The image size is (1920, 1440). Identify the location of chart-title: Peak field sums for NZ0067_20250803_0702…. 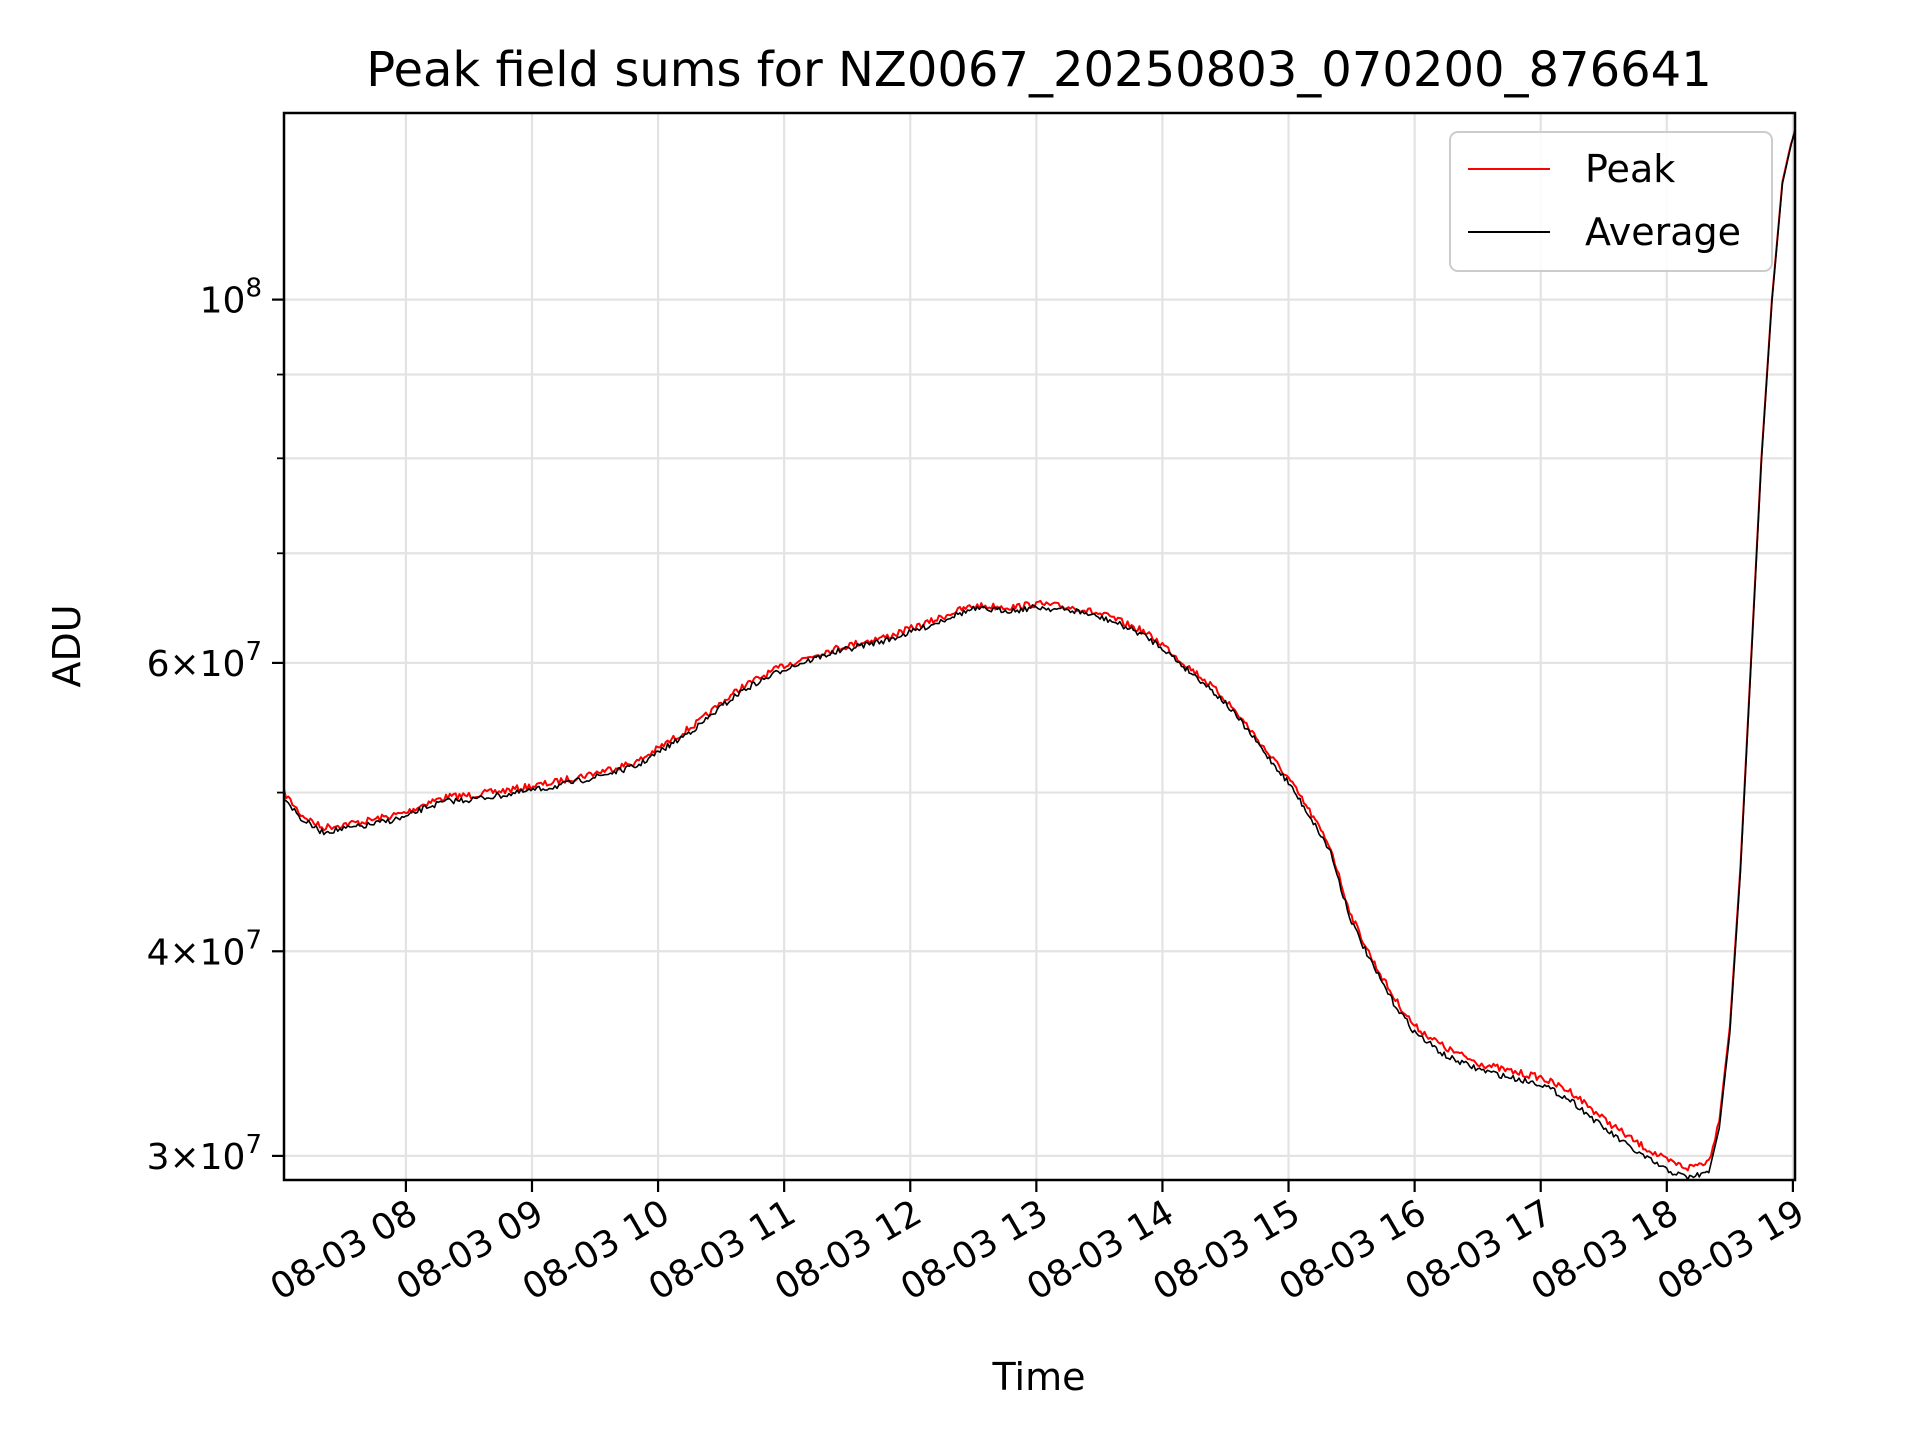
(1039, 70).